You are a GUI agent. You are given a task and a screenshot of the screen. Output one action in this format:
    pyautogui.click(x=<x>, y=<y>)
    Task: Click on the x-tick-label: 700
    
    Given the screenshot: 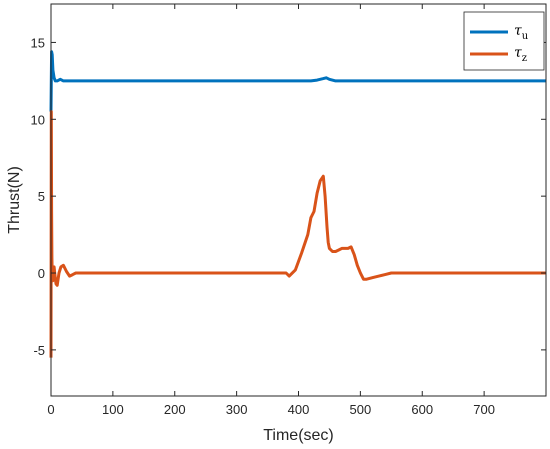 What is the action you would take?
    pyautogui.click(x=484, y=409)
    